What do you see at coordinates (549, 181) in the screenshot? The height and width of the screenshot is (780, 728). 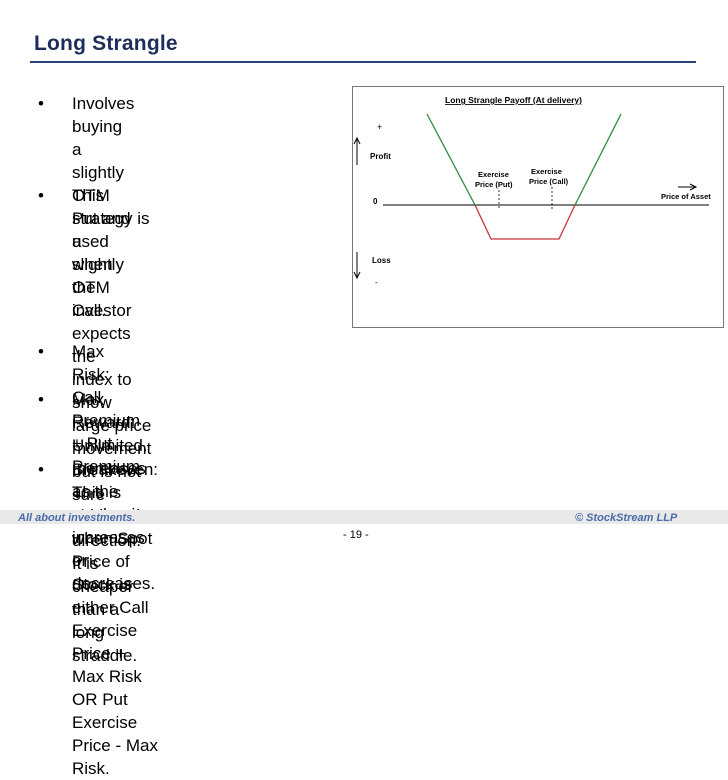 I see `call-exercise-label-2: Price (Call)` at bounding box center [549, 181].